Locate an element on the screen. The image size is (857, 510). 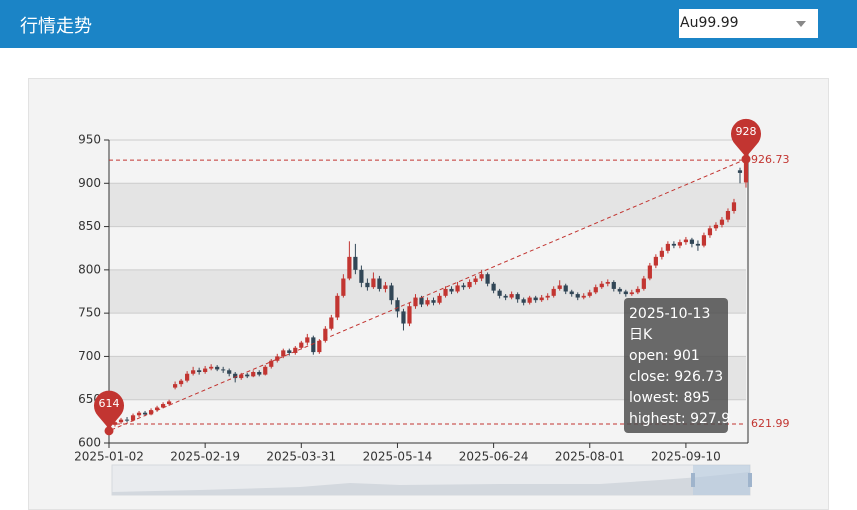
zoom-preview is located at coordinates (431, 483).